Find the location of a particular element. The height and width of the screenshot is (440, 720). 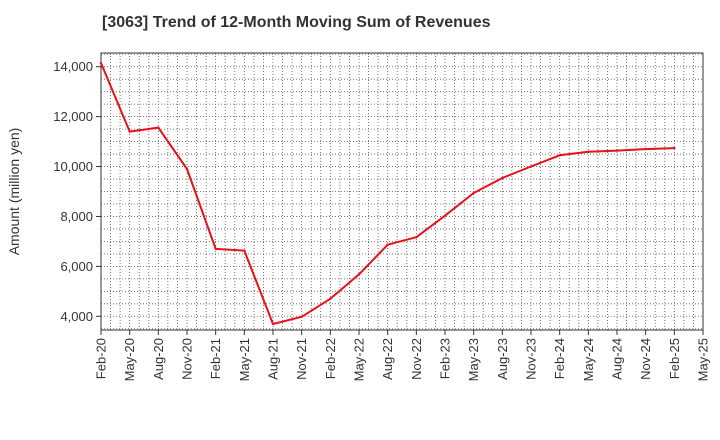

x-tick-label: Feb-21 is located at coordinates (215, 358).